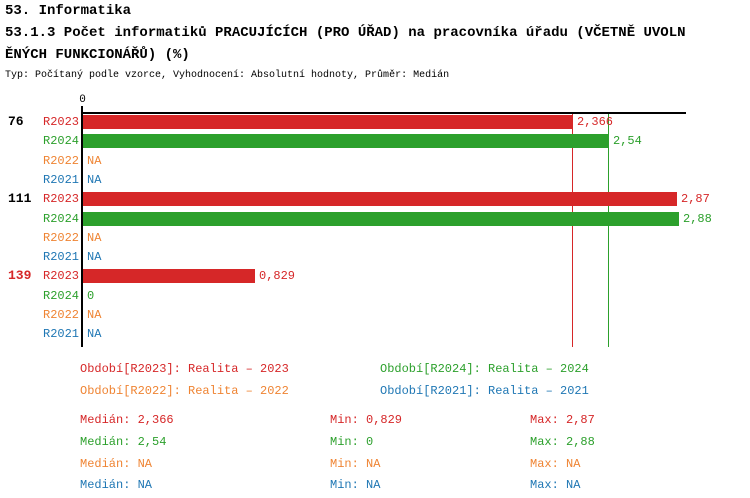 This screenshot has height=498, width=750. Describe the element at coordinates (695, 199) in the screenshot. I see `bar-value-label: 2,87` at that location.